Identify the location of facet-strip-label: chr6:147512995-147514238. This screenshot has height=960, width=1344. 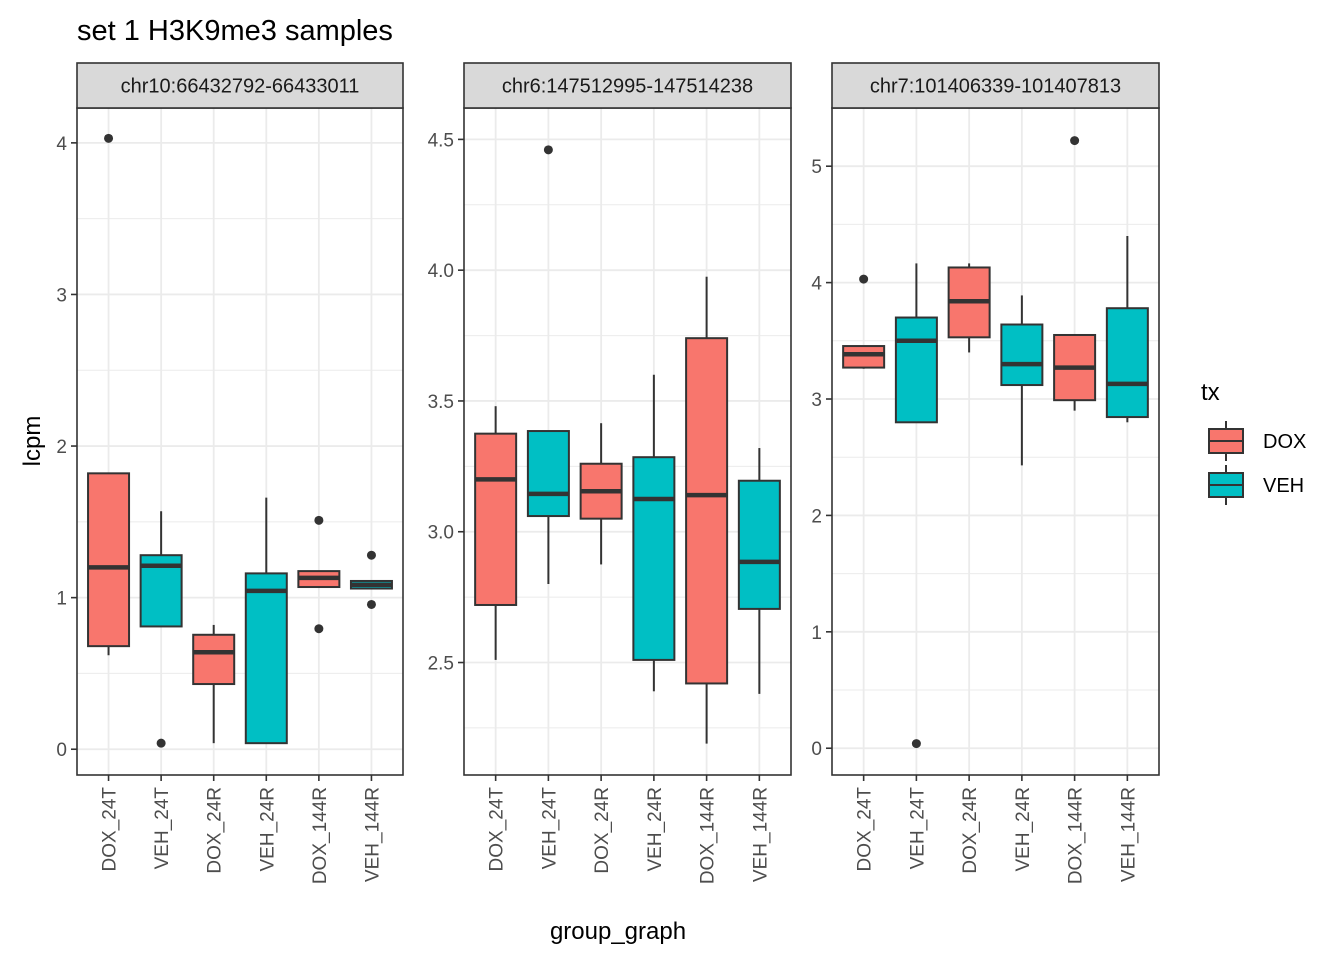
(627, 87).